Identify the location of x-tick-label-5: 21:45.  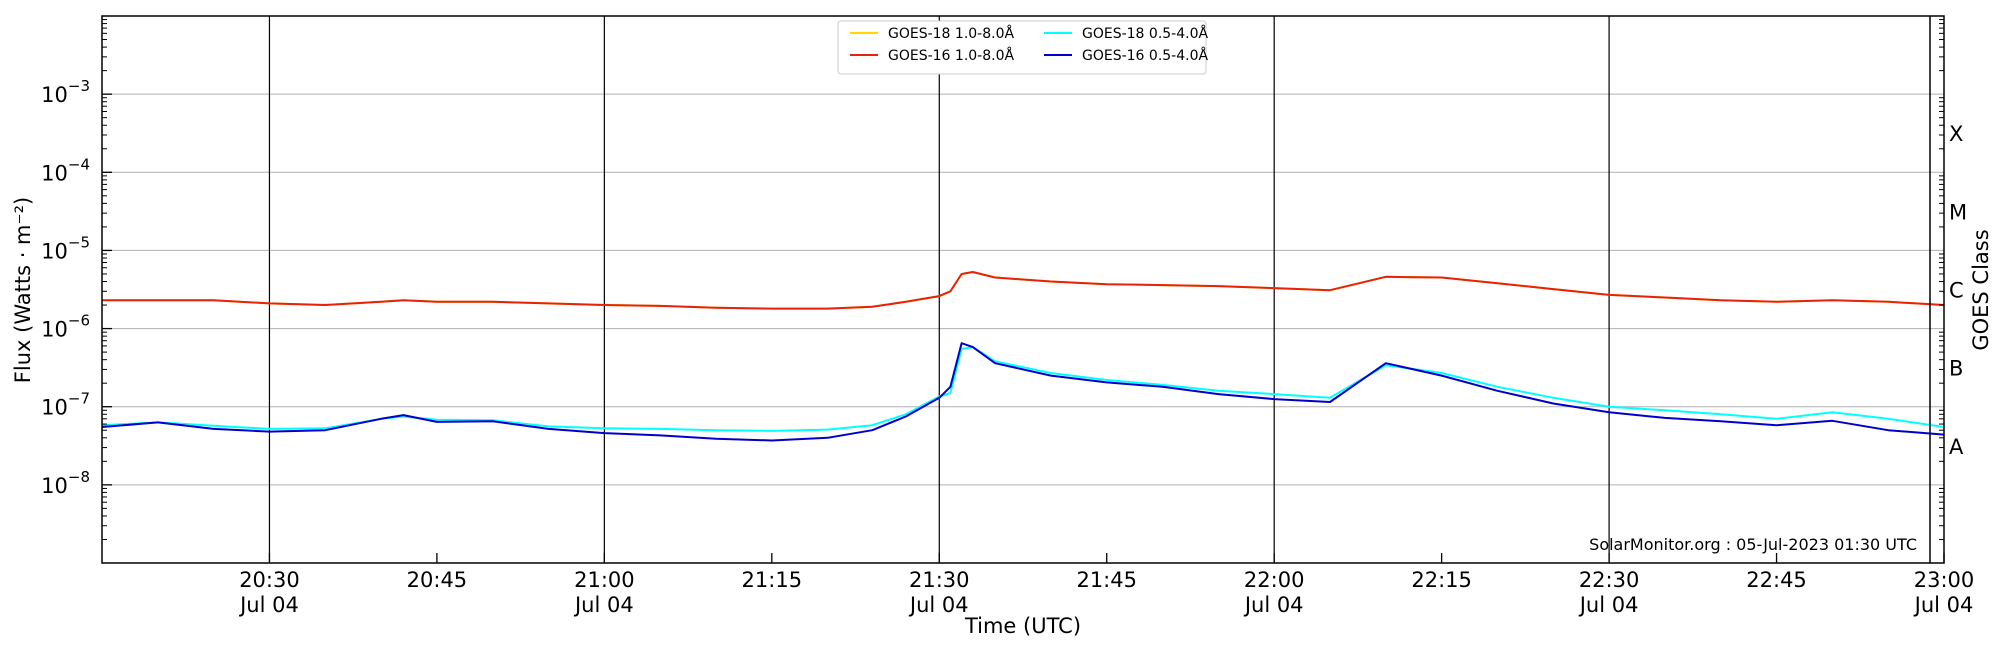
(1106, 580).